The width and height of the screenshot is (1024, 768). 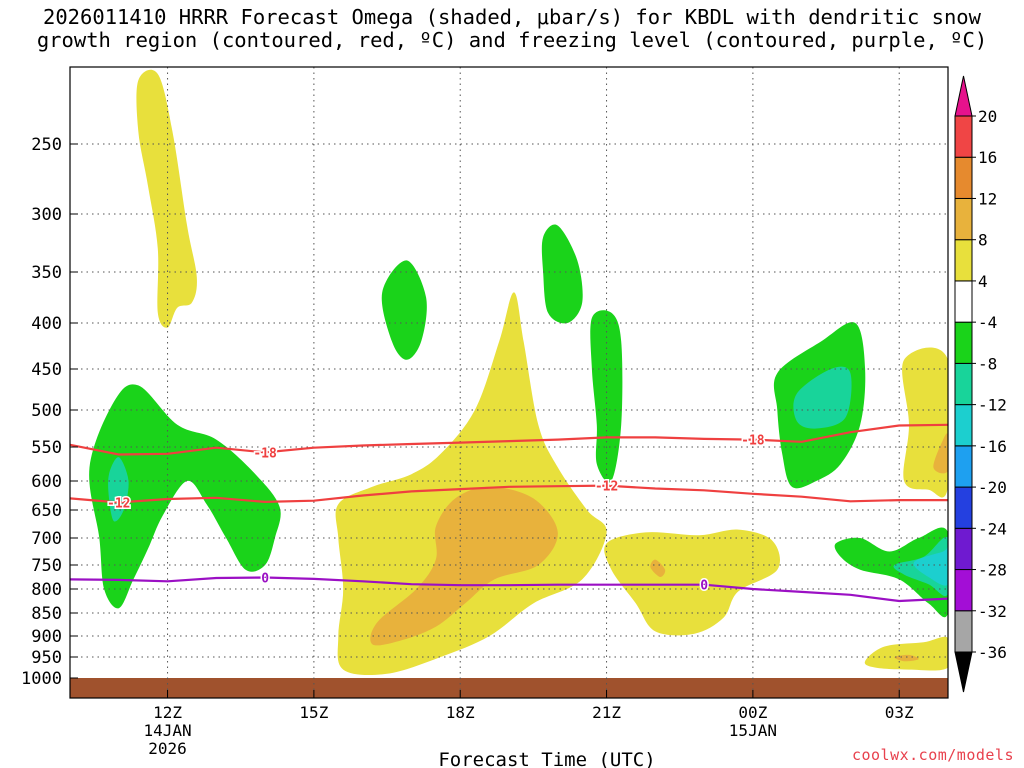 What do you see at coordinates (46, 658) in the screenshot?
I see `y-tick-label-950: 950` at bounding box center [46, 658].